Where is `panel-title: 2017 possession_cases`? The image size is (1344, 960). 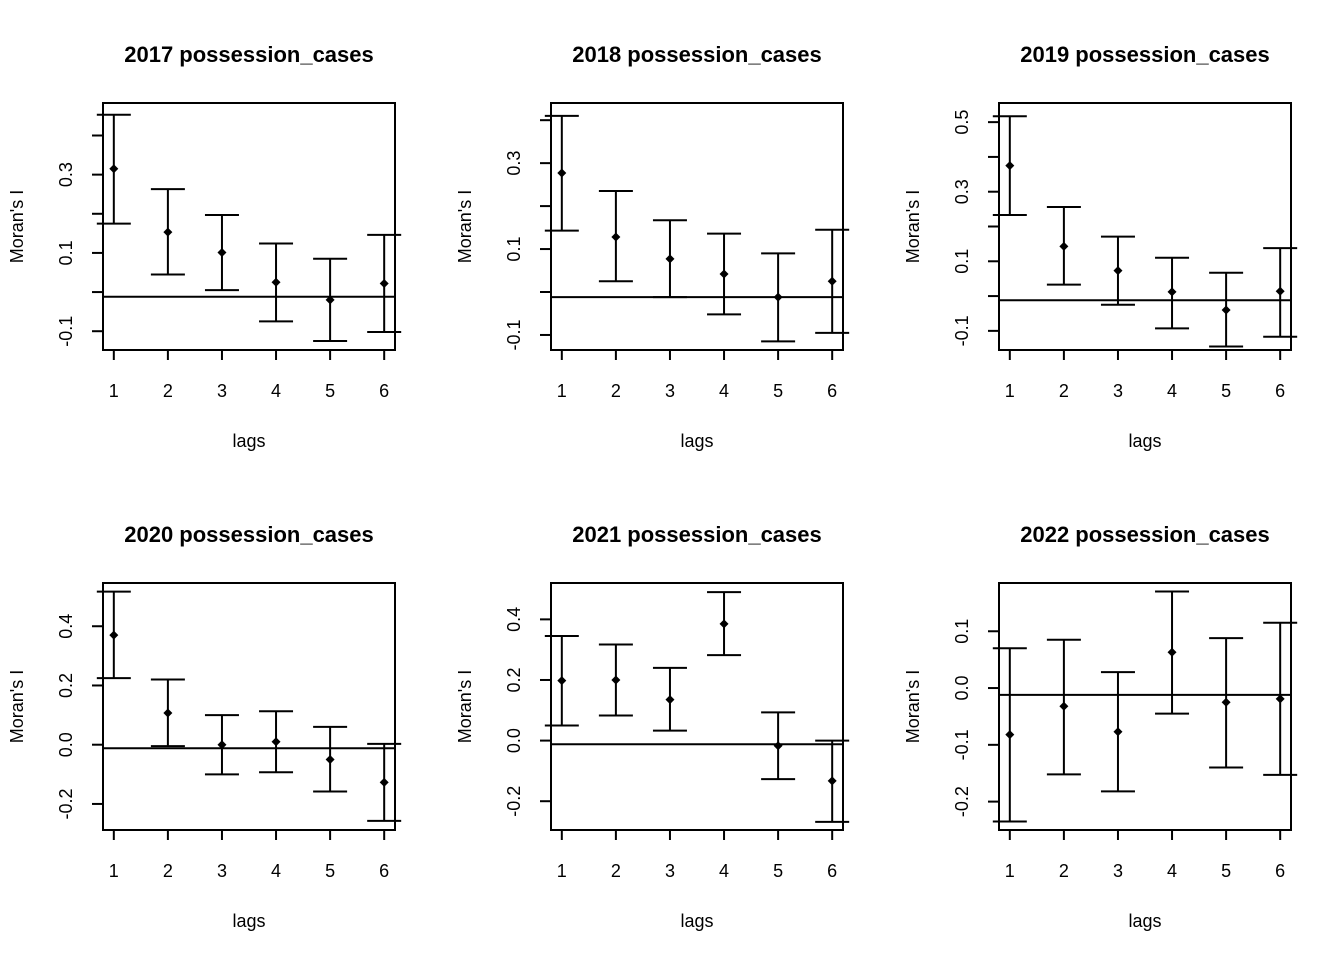
panel-title: 2017 possession_cases is located at coordinates (249, 54).